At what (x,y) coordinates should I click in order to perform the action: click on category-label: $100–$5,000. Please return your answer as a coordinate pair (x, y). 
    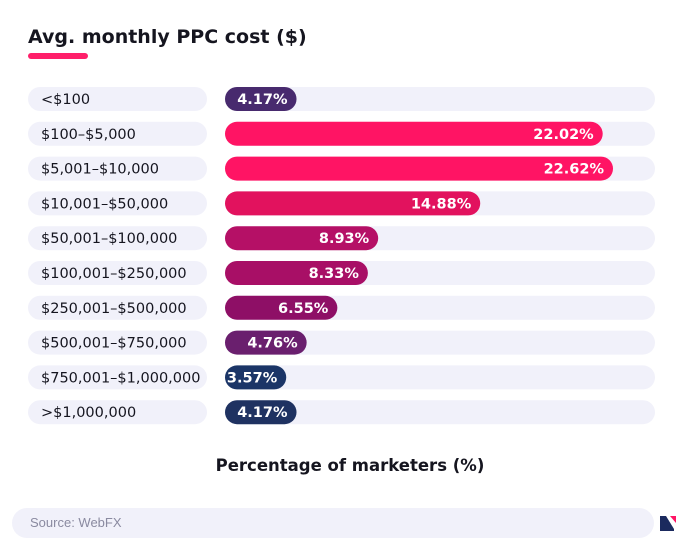
    Looking at the image, I should click on (88, 135).